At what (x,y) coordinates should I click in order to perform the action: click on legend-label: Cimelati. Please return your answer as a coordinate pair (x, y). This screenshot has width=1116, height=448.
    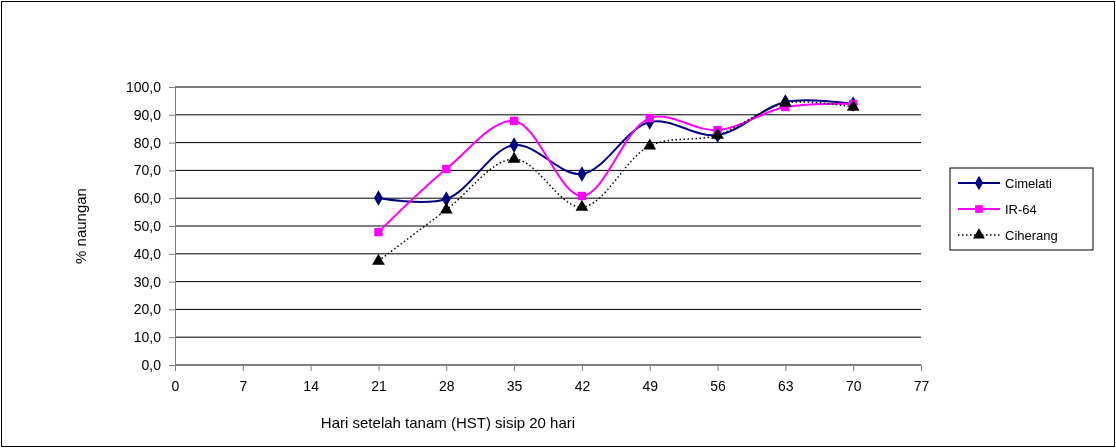
    Looking at the image, I should click on (1029, 183).